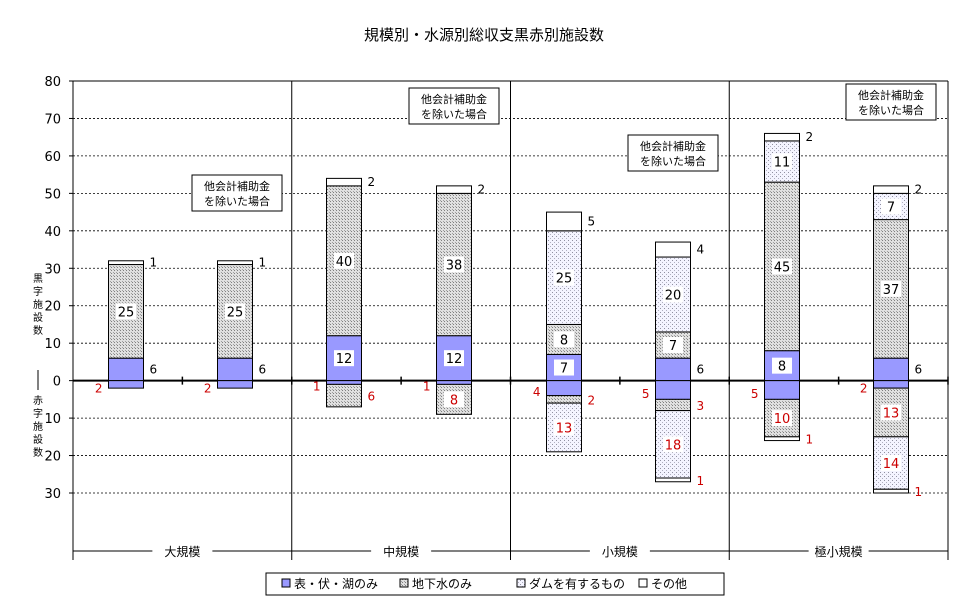  What do you see at coordinates (755, 394) in the screenshot?
I see `data-label-red: 5` at bounding box center [755, 394].